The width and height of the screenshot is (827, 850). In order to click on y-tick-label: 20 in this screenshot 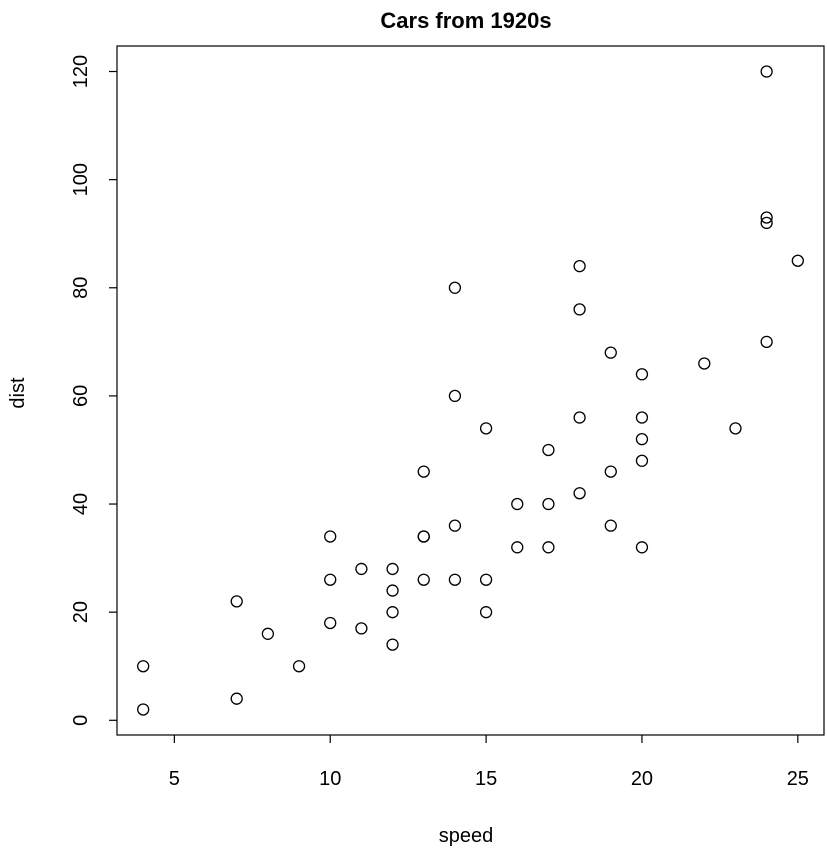, I will do `click(81, 612)`.